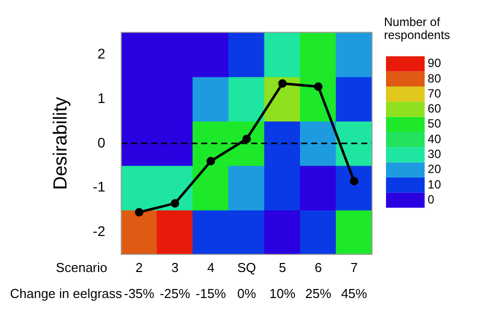 The height and width of the screenshot is (320, 480). I want to click on x-tick-label: SQ, so click(246, 267).